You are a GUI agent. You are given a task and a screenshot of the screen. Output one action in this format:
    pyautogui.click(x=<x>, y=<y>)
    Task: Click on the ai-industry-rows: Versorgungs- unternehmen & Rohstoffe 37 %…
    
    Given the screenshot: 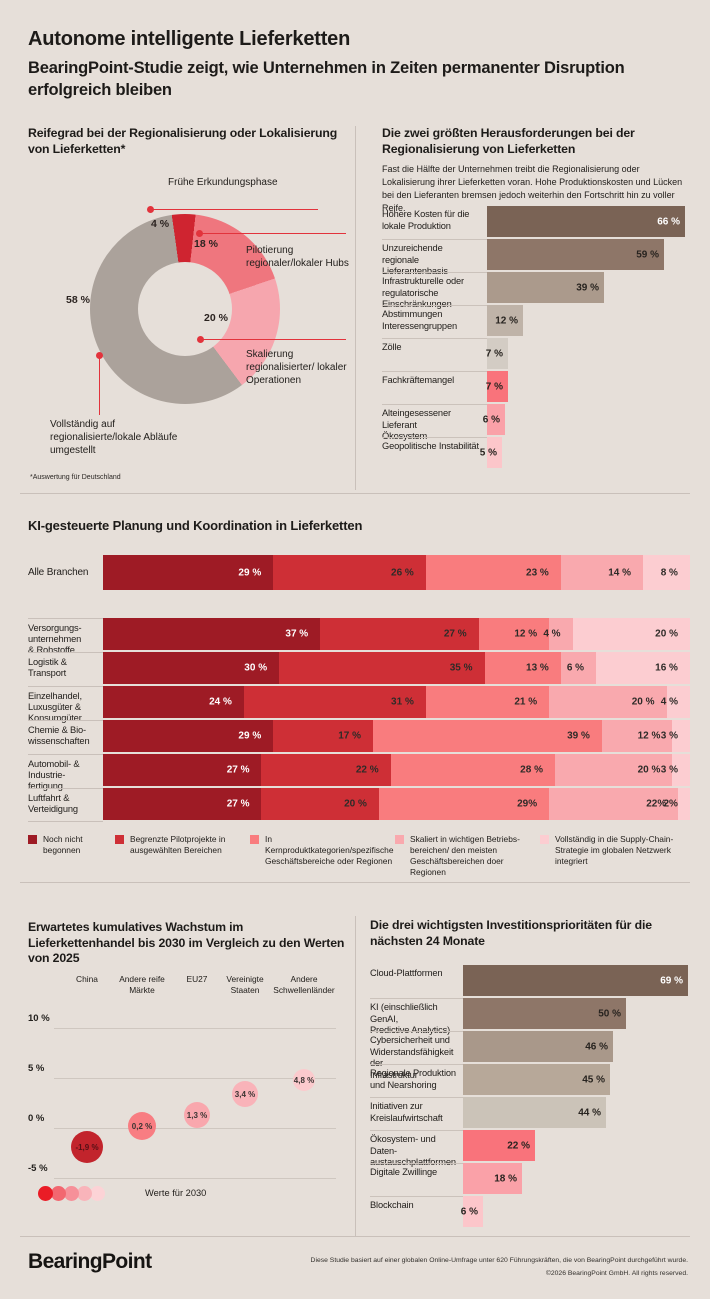 What is the action you would take?
    pyautogui.click(x=359, y=720)
    